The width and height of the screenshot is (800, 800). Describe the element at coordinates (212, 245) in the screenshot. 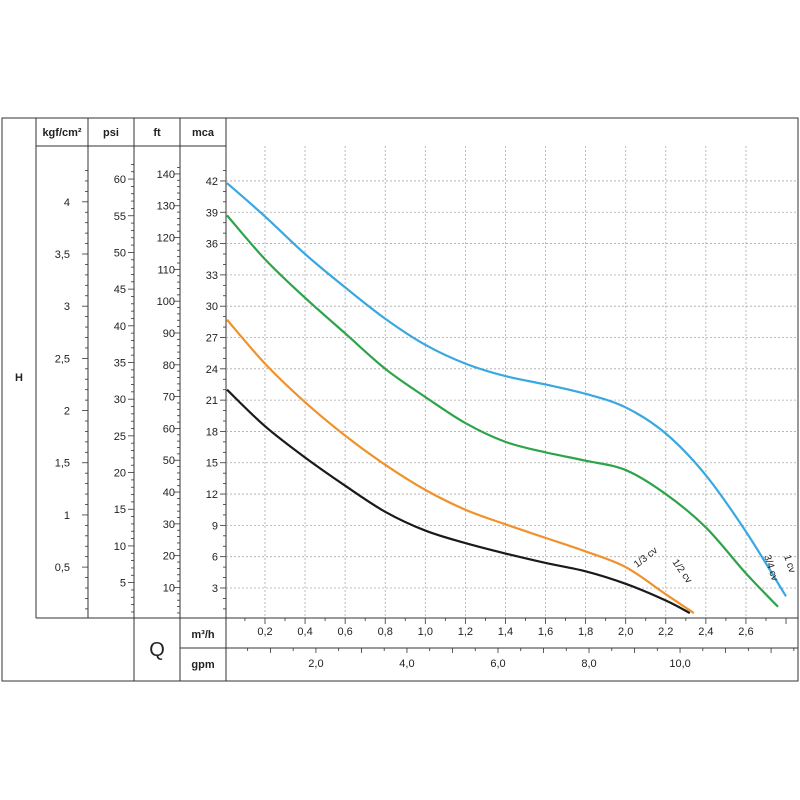

I see `y-tick-label: 36` at that location.